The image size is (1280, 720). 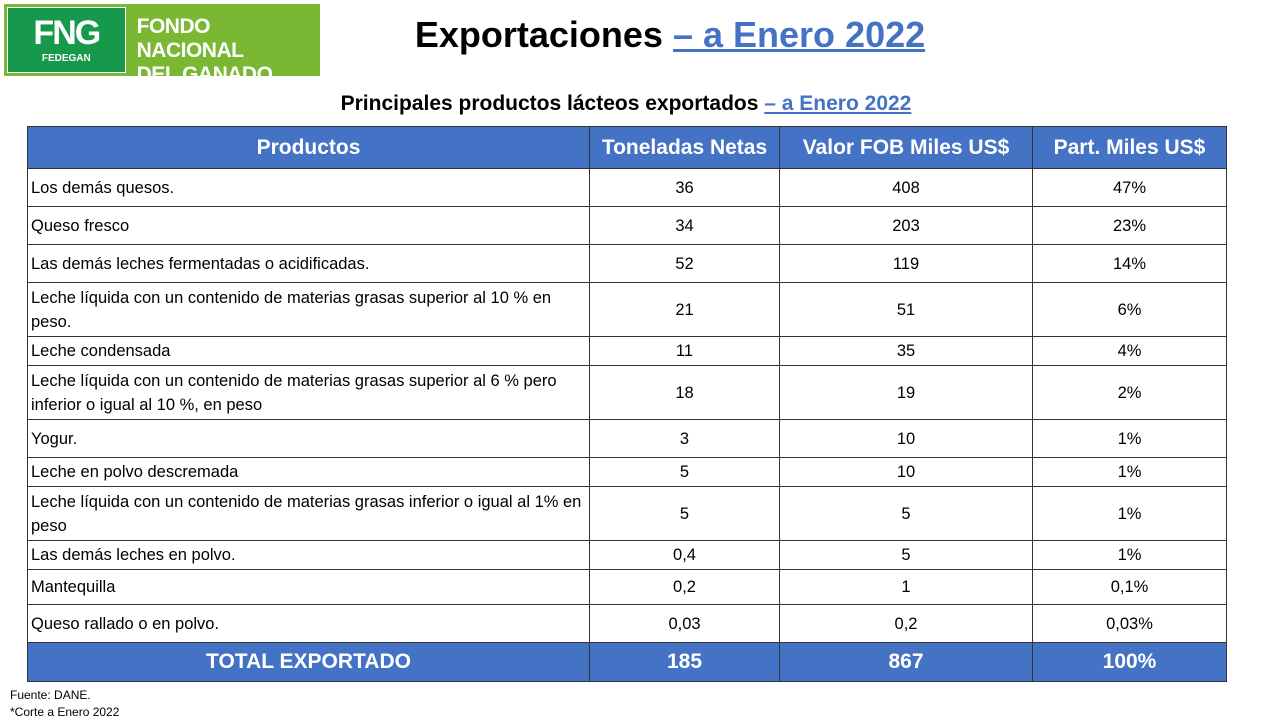 I want to click on cell-product: Mantequilla, so click(x=308, y=587).